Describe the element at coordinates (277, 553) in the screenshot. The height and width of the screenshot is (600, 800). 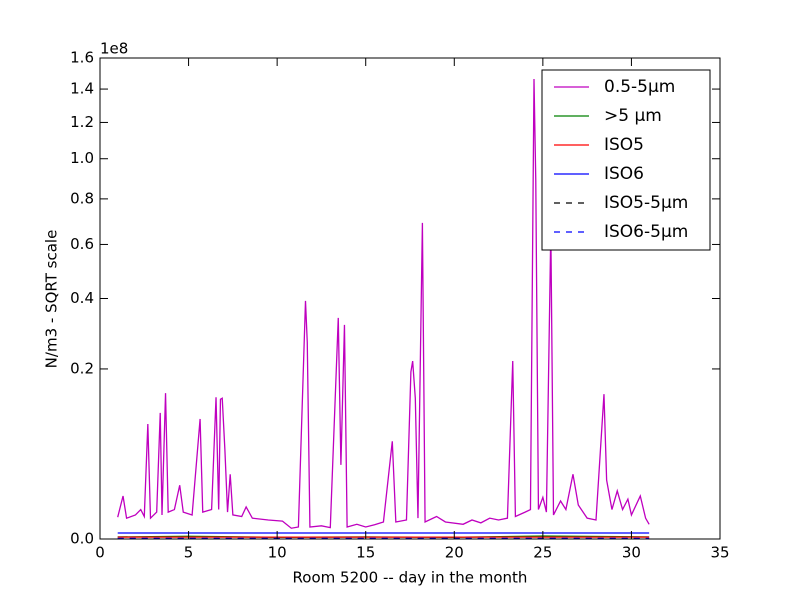
I see `x-tick-label: 10` at that location.